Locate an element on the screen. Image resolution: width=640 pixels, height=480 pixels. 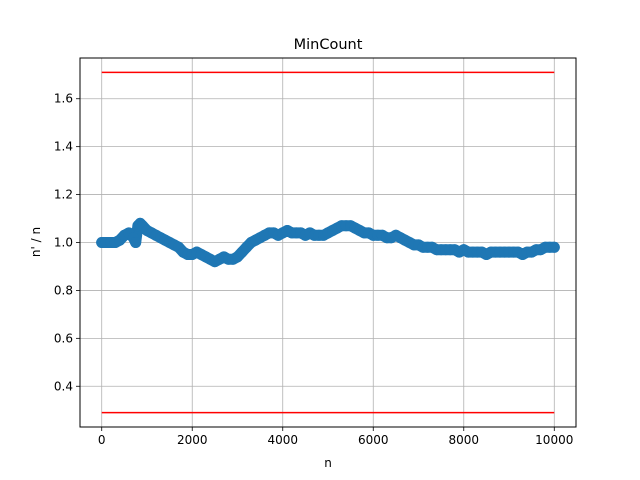
y-tick-label: 1.6 is located at coordinates (63, 99).